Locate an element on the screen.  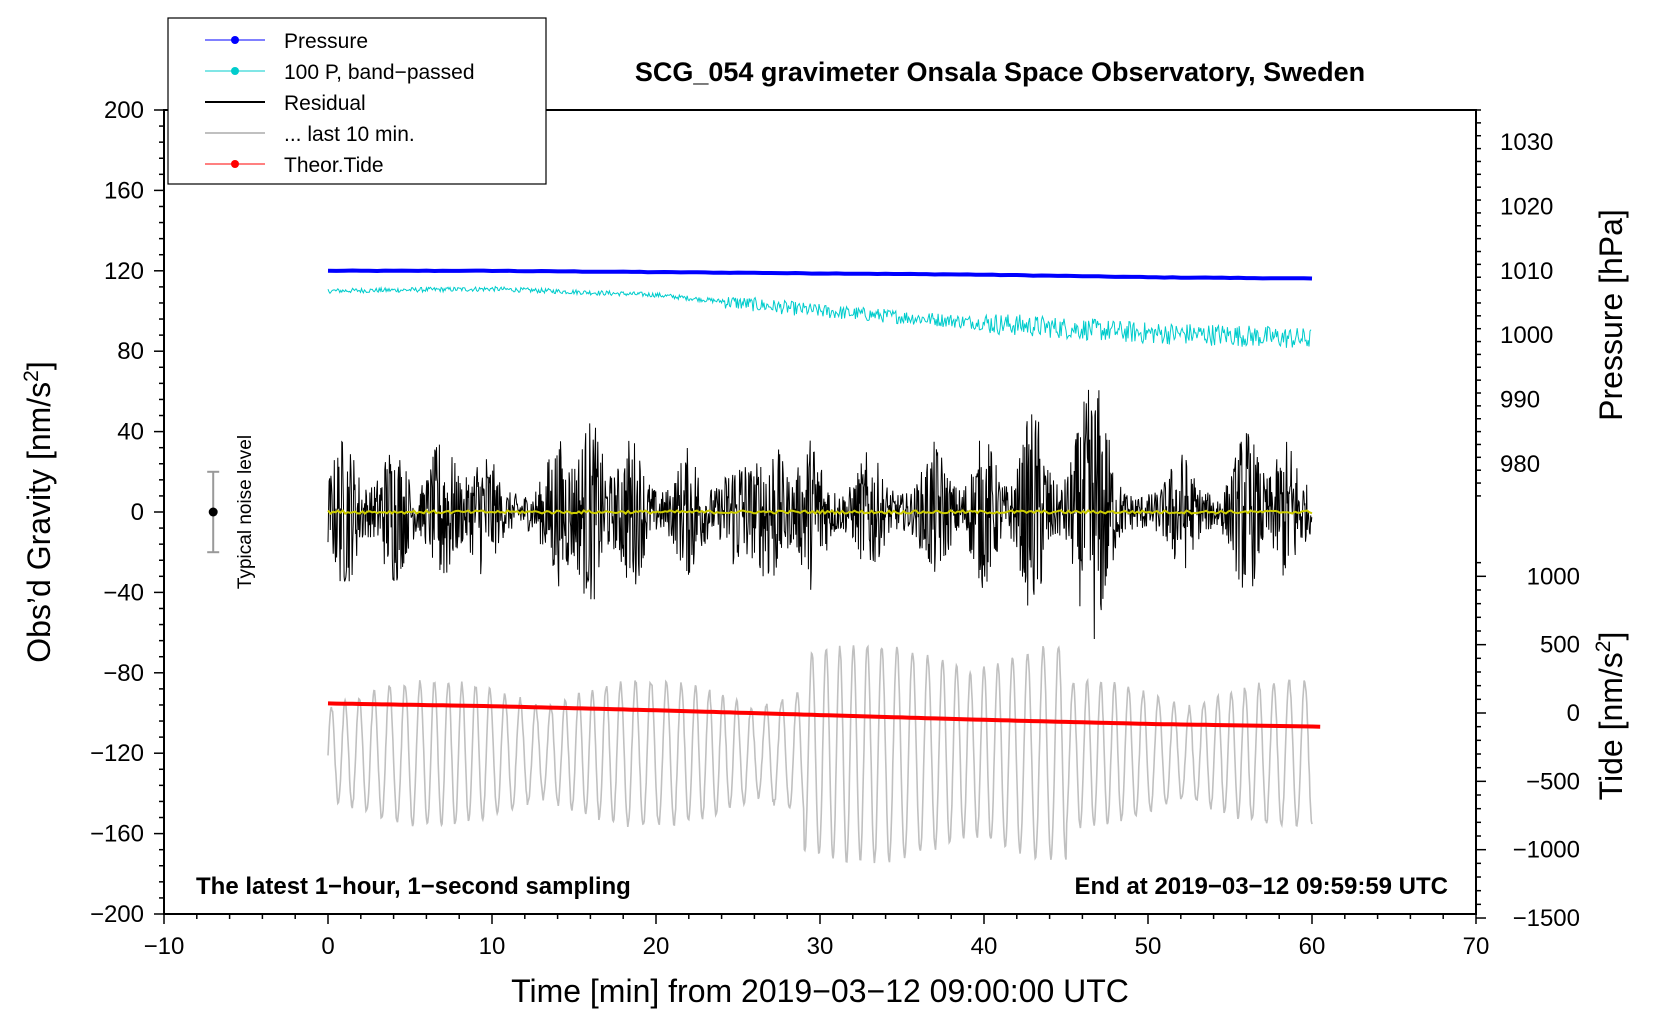
legend-item-residual: Residual is located at coordinates (285, 103).